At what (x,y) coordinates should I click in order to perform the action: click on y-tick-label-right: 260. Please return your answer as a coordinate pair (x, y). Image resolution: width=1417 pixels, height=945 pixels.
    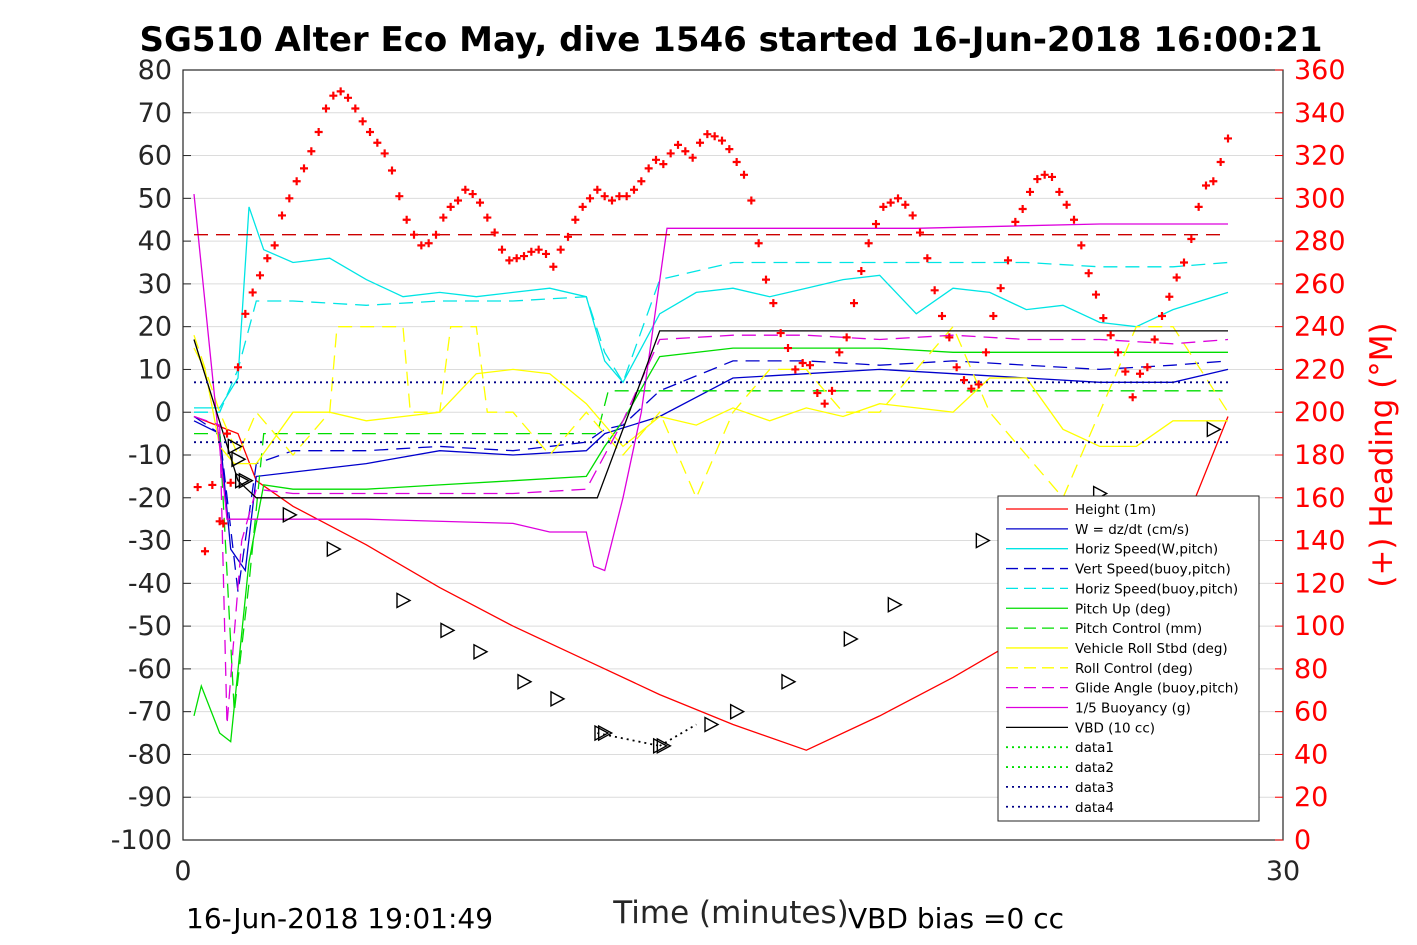
    Looking at the image, I should click on (1320, 284).